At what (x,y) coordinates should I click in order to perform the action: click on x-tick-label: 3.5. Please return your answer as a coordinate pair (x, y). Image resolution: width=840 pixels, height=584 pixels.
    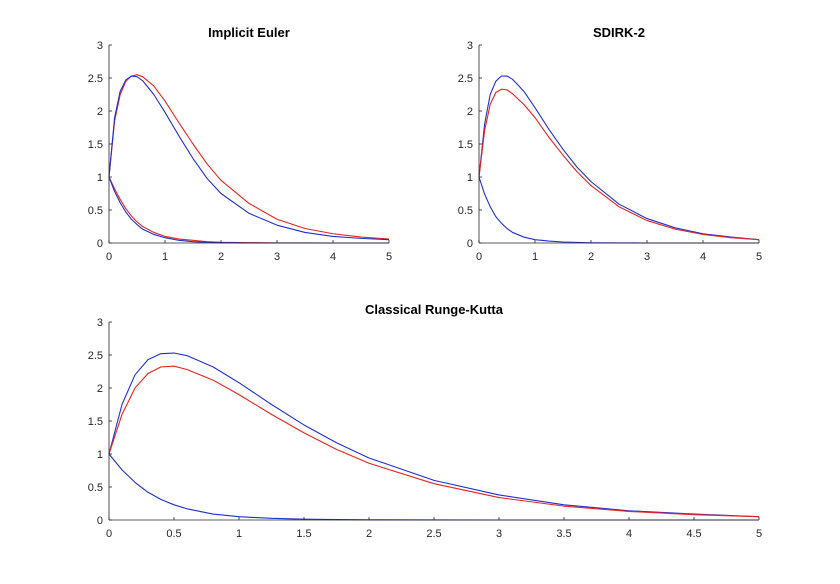
    Looking at the image, I should click on (563, 534).